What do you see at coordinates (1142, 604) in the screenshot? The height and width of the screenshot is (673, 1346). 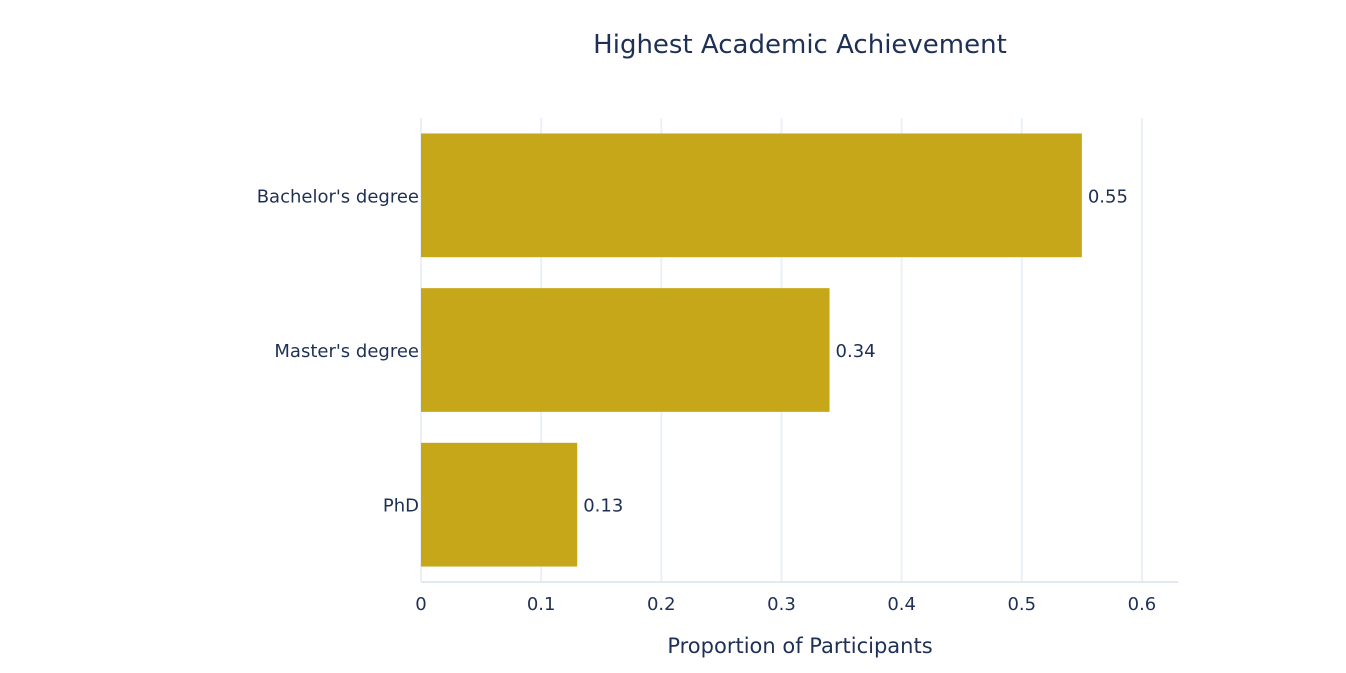 I see `x-tick-label: 0.6` at bounding box center [1142, 604].